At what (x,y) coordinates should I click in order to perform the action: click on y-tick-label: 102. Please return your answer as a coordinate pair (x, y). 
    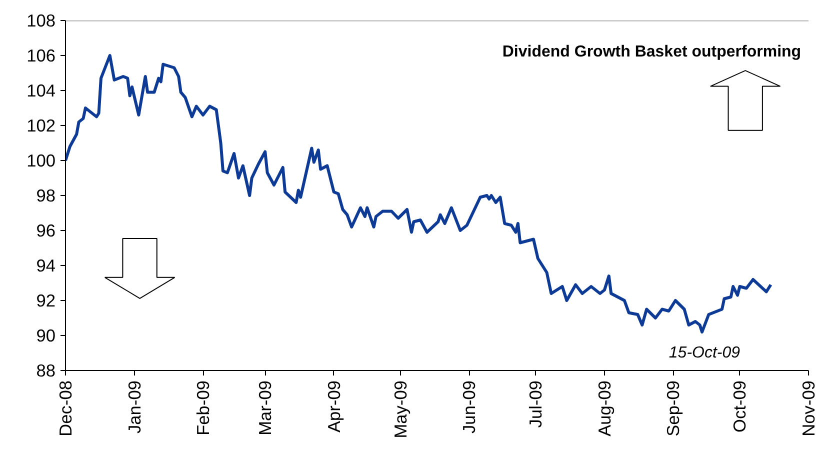
    Looking at the image, I should click on (41, 126).